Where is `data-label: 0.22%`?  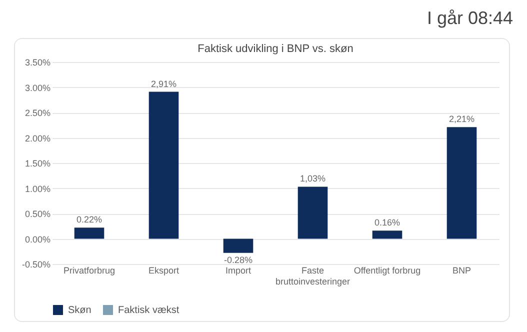
data-label: 0.22% is located at coordinates (89, 219).